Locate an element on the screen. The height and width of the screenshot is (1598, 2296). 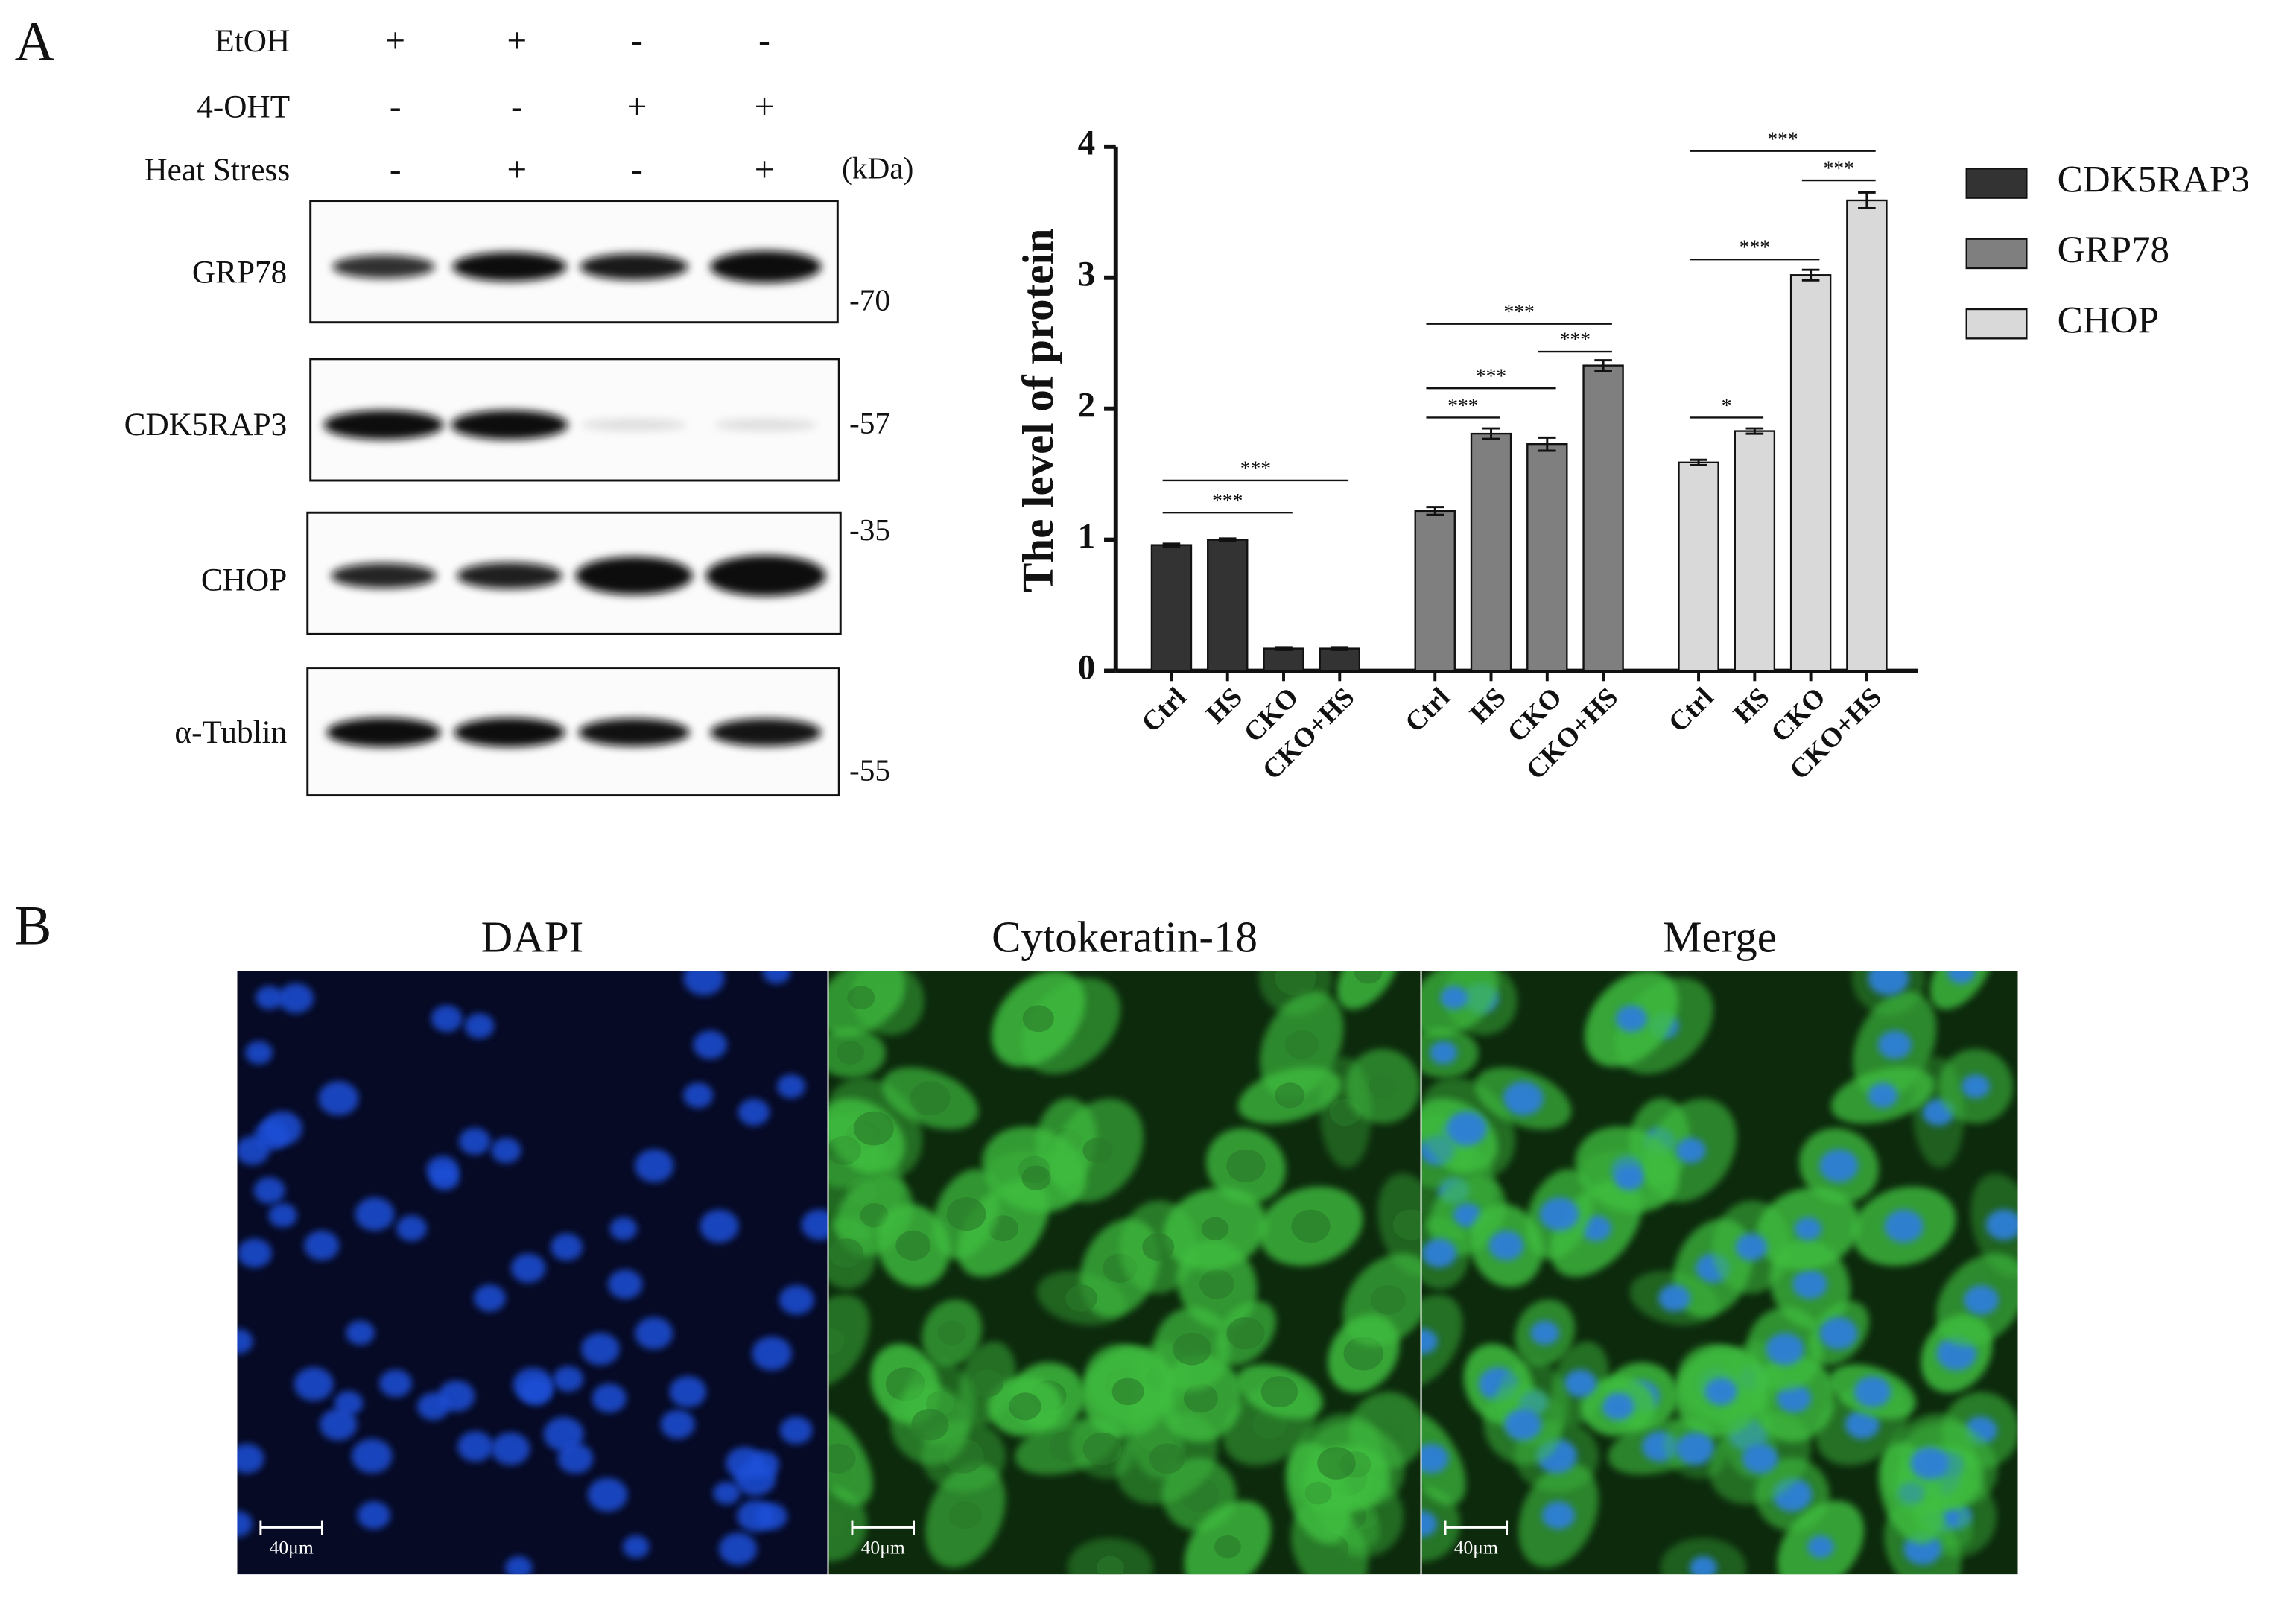
blot-label: CDK5RAP3 is located at coordinates (206, 425).